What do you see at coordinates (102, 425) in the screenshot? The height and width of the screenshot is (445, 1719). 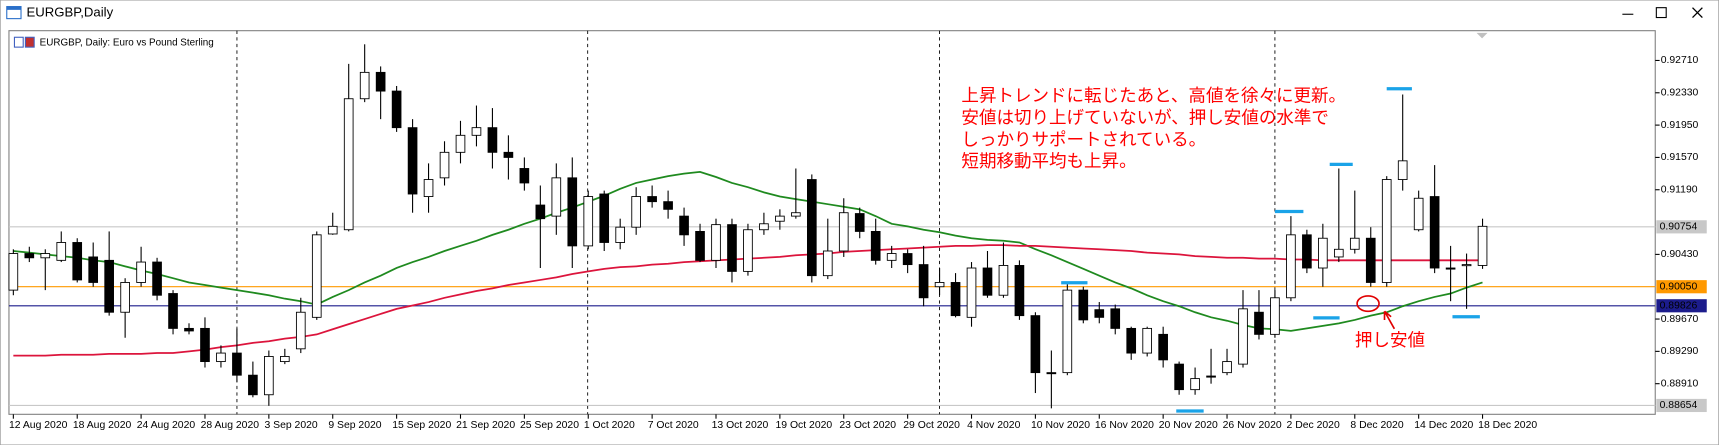 I see `x-tick-label: 18 Aug 2020` at bounding box center [102, 425].